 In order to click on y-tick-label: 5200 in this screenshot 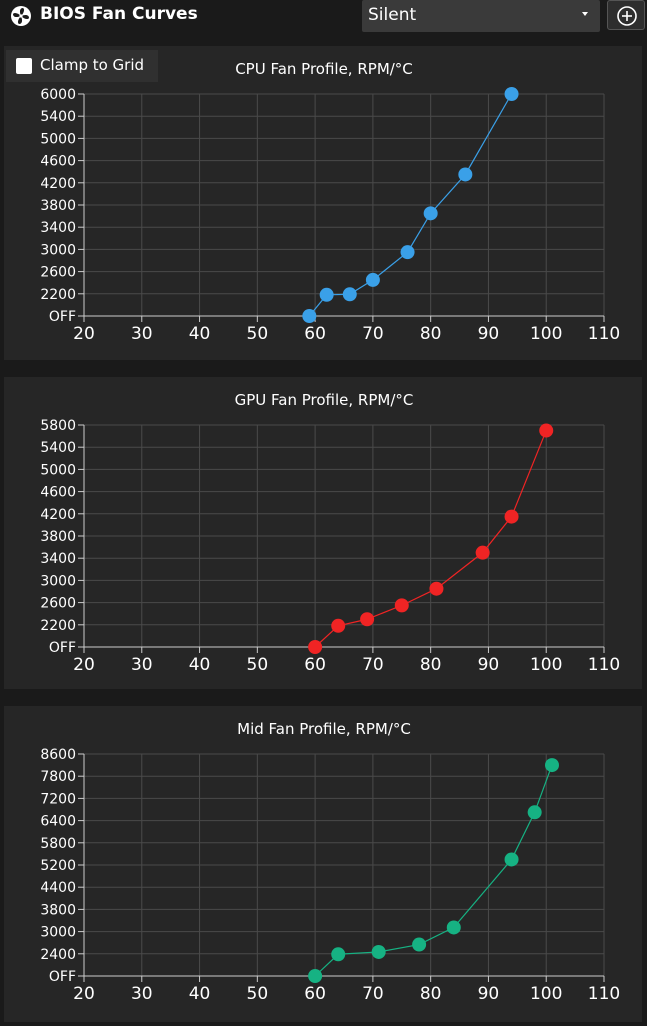, I will do `click(58, 866)`.